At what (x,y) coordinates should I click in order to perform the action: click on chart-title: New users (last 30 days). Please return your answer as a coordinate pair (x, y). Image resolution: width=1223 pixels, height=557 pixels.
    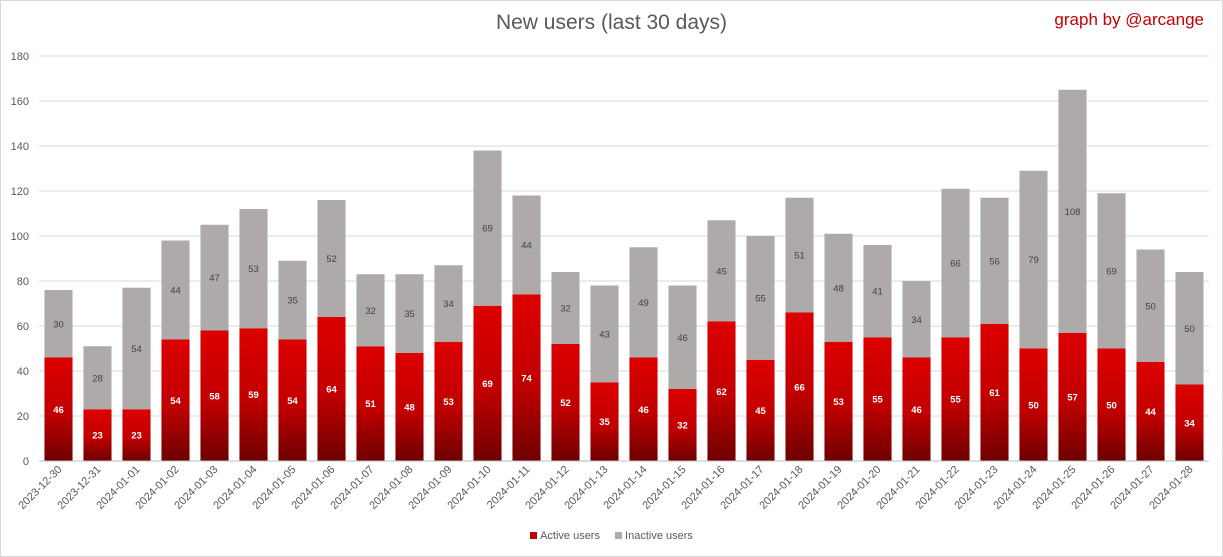
    Looking at the image, I should click on (611, 22).